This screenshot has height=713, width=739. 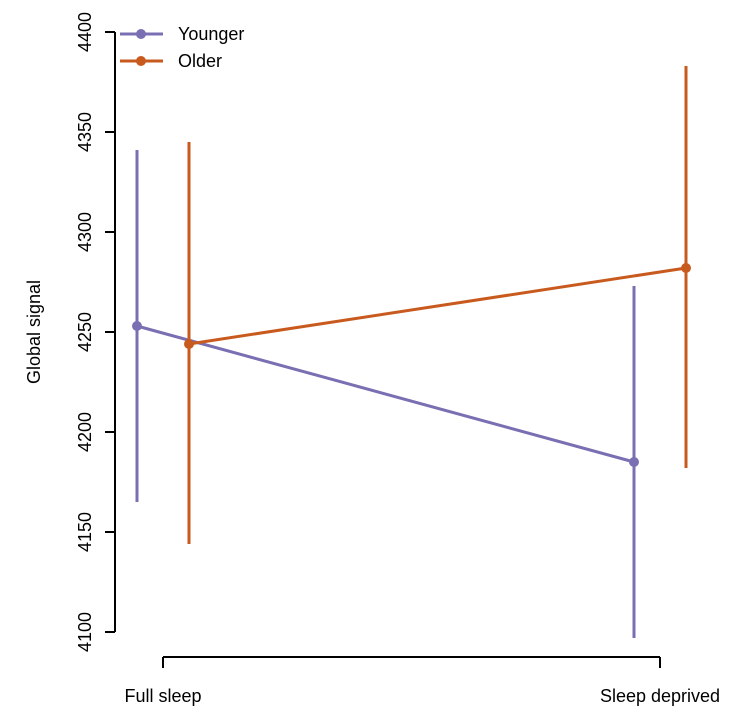 I want to click on y-tick-label: 4250, so click(x=85, y=332).